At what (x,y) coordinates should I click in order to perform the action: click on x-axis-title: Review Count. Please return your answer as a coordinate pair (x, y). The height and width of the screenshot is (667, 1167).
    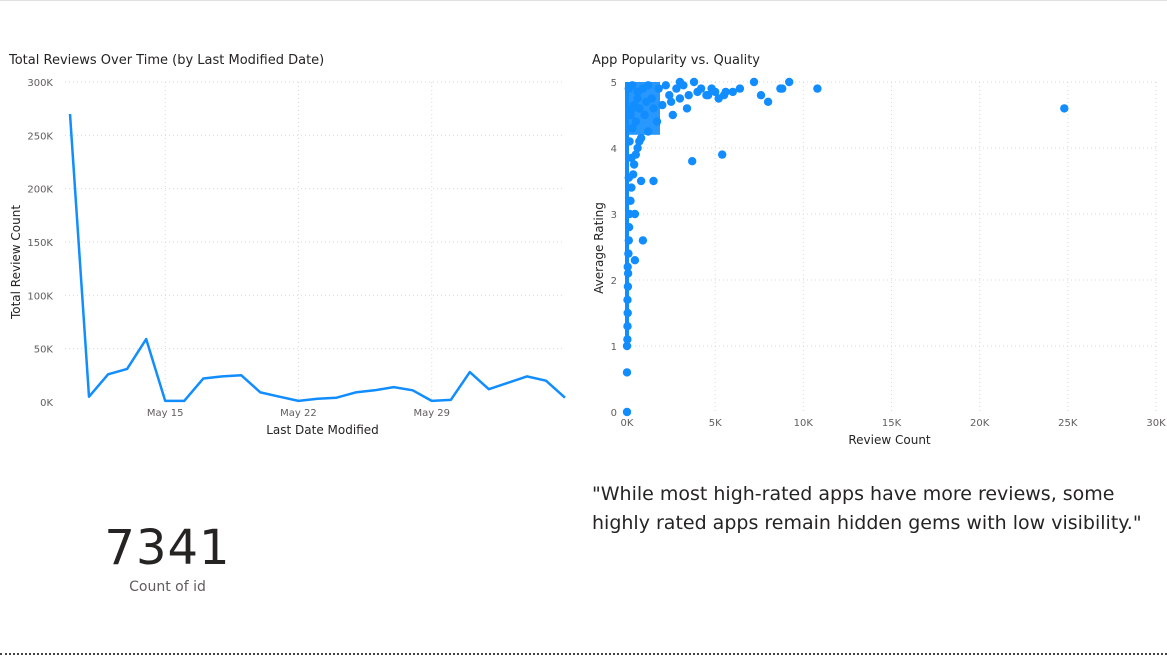
    Looking at the image, I should click on (889, 440).